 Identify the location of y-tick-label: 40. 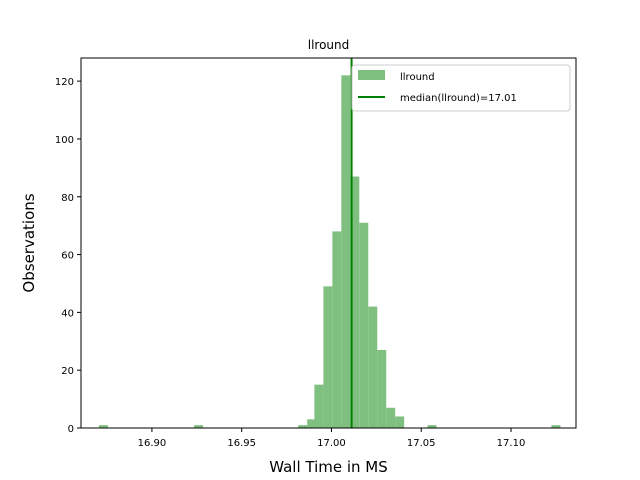
(67, 313).